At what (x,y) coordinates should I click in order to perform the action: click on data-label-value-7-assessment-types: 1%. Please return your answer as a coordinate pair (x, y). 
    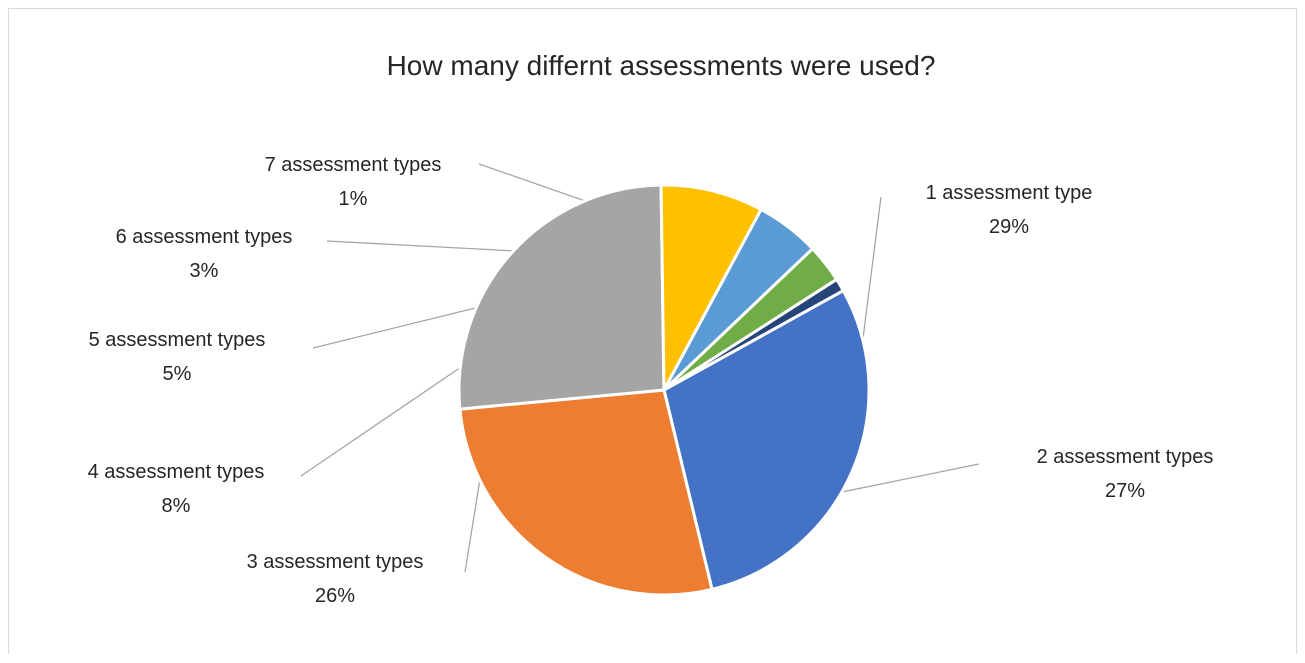
    Looking at the image, I should click on (353, 199).